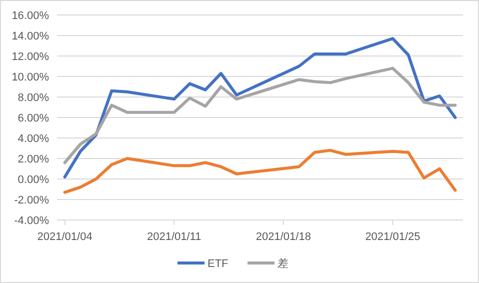 The image size is (479, 283). What do you see at coordinates (34, 98) in the screenshot?
I see `y-tick-label: 8.00%` at bounding box center [34, 98].